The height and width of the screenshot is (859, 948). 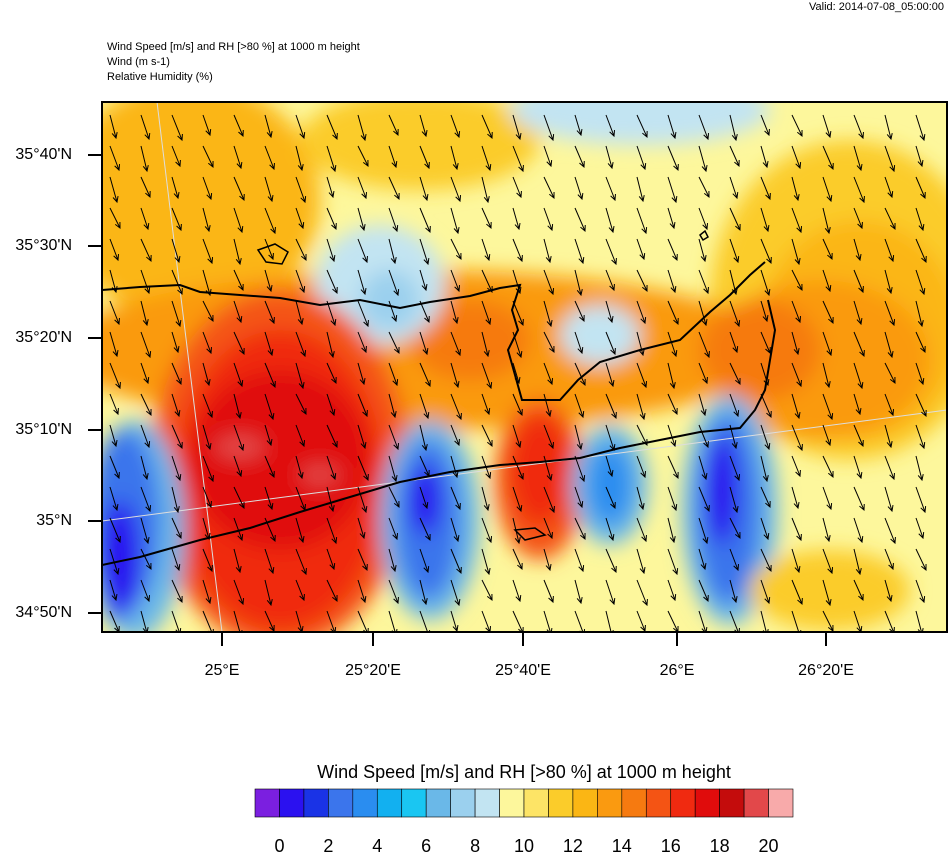 I want to click on coastline, so click(x=434, y=331).